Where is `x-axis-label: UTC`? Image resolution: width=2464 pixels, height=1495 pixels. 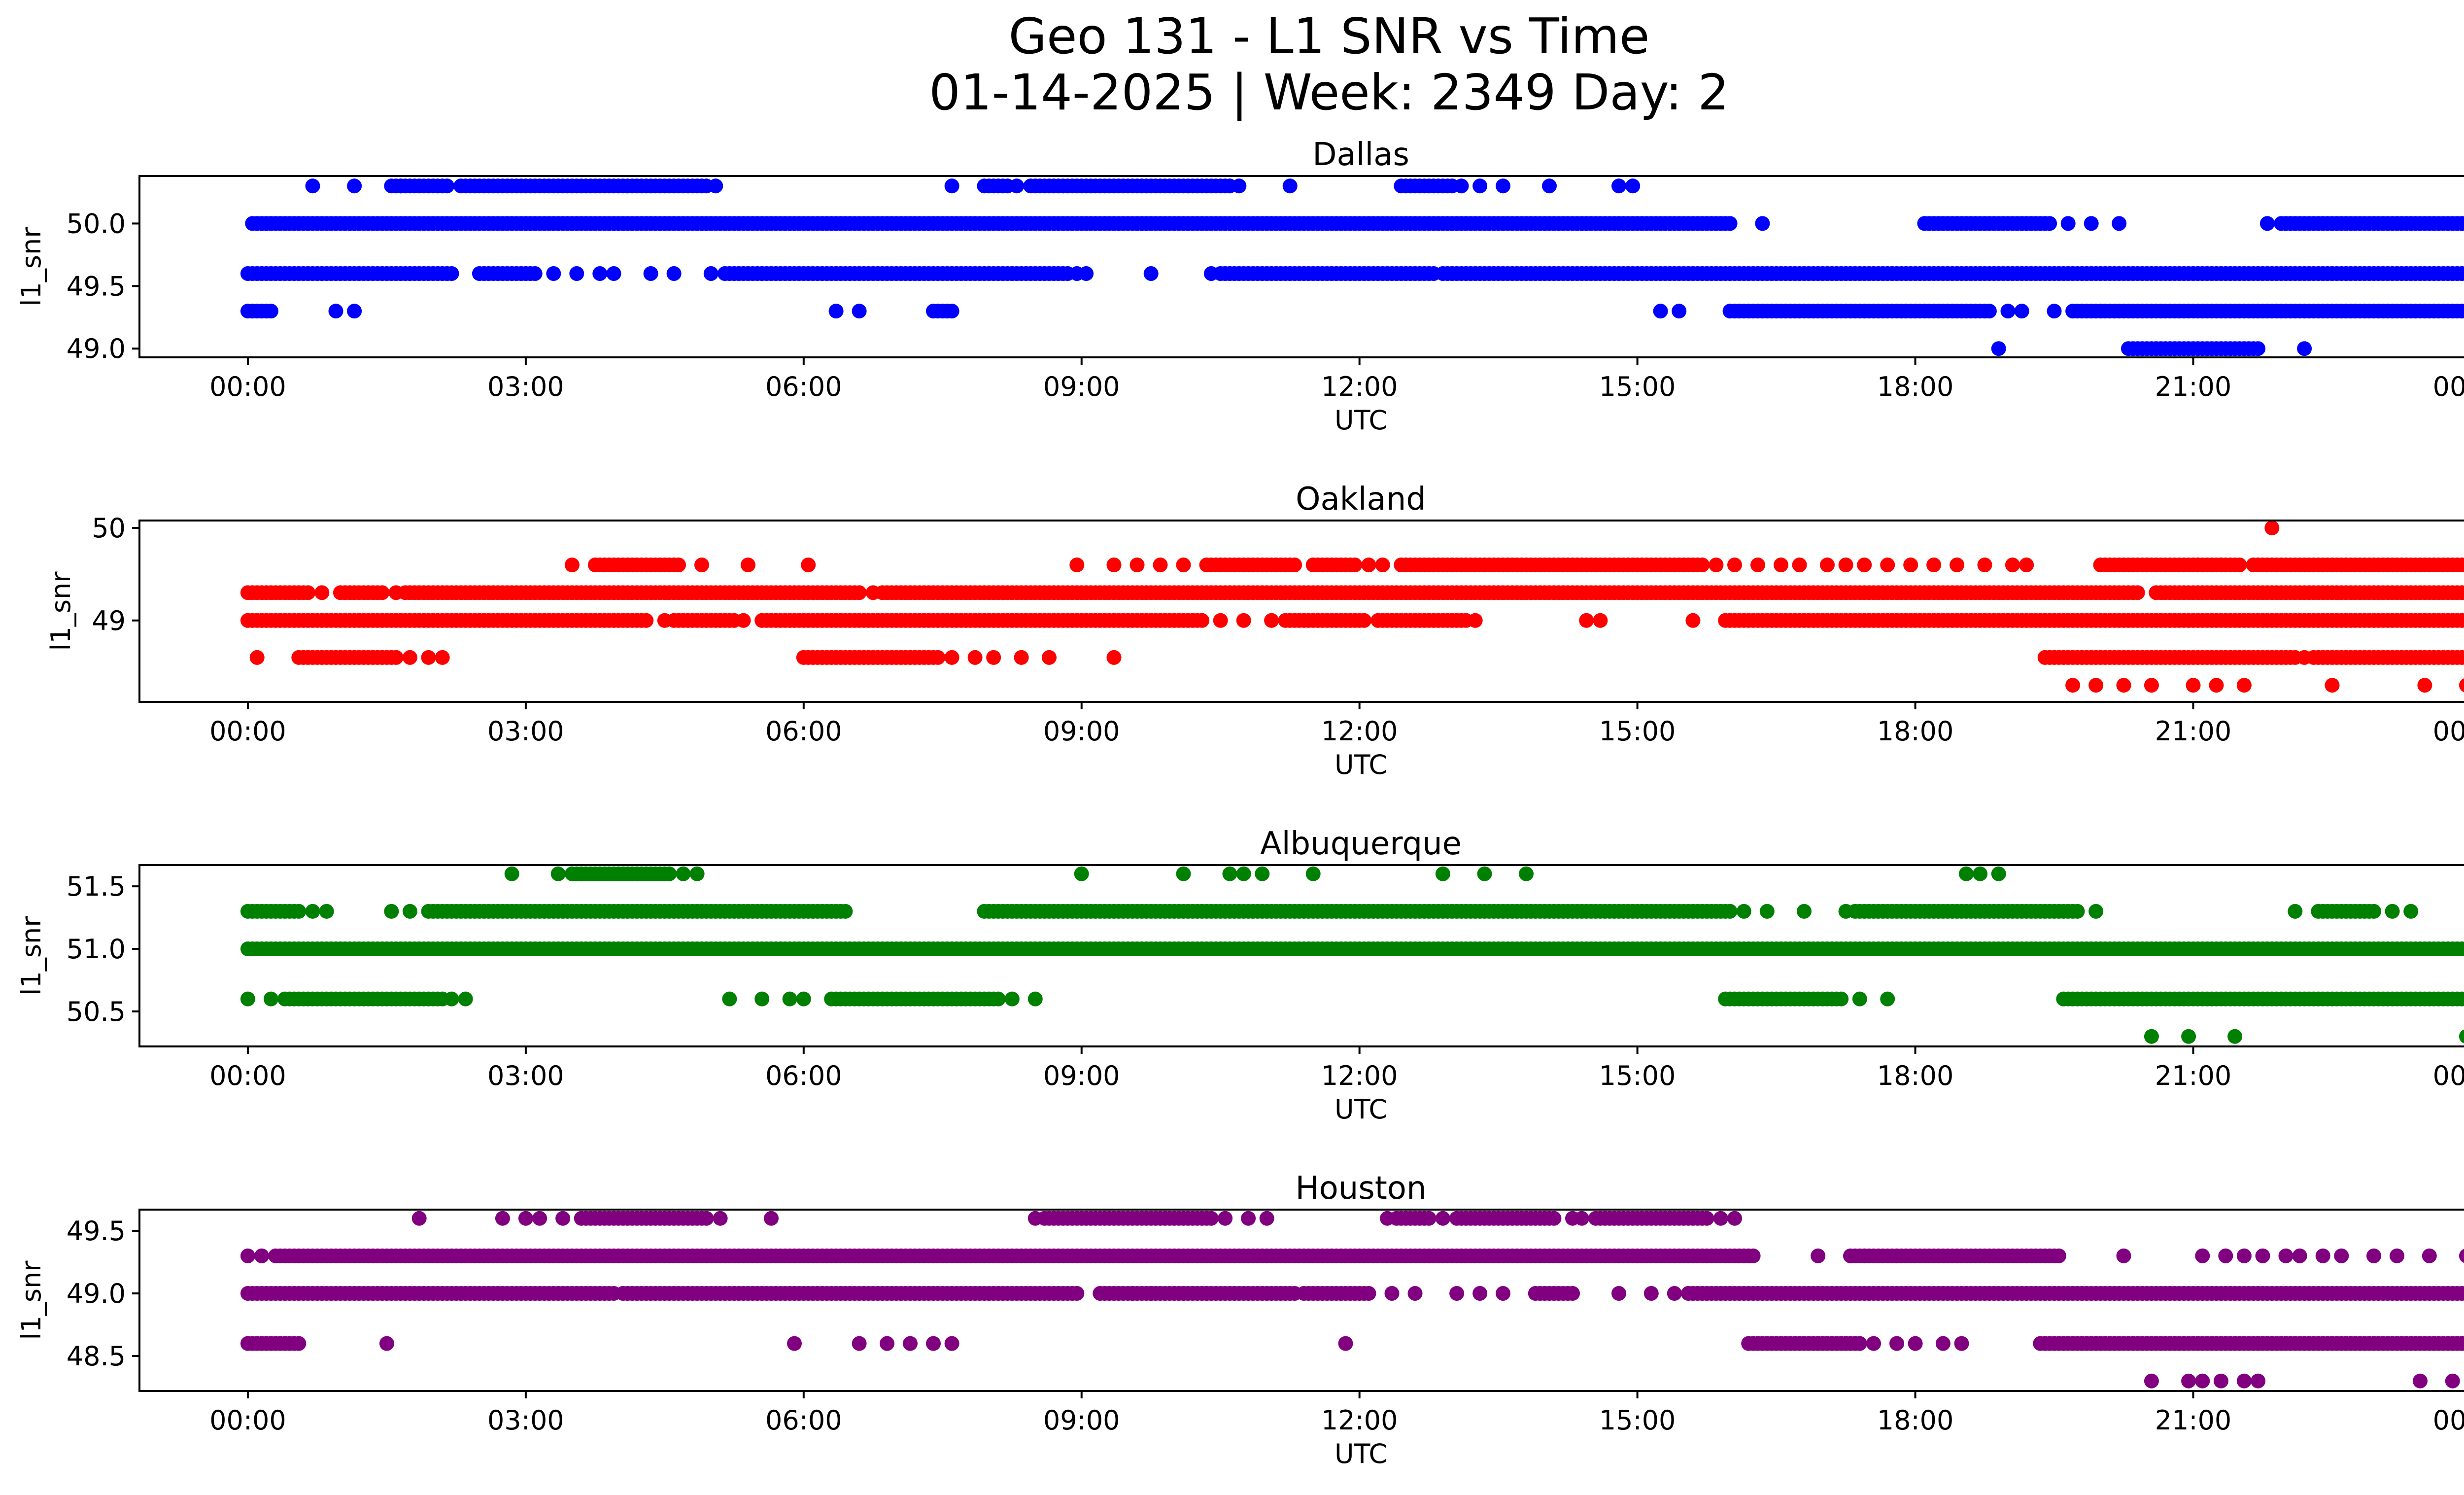
x-axis-label: UTC is located at coordinates (1361, 1109).